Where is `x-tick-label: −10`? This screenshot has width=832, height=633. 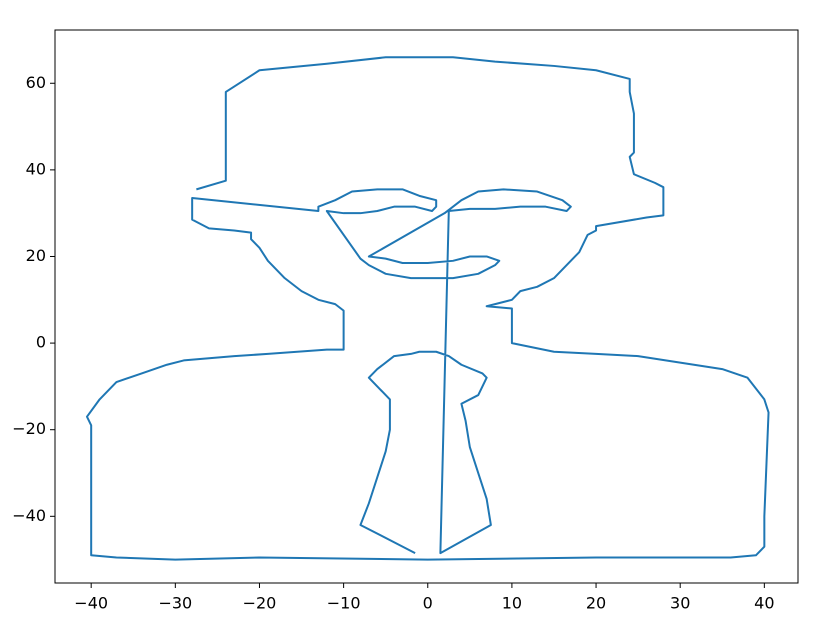
x-tick-label: −10 is located at coordinates (344, 603).